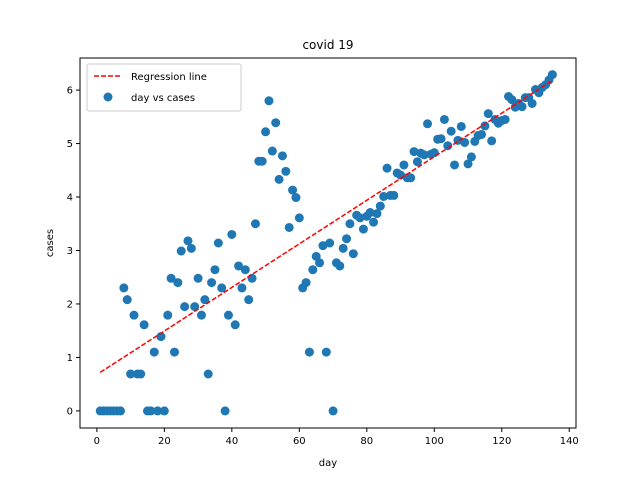  I want to click on legend-points-swatch, so click(108, 97).